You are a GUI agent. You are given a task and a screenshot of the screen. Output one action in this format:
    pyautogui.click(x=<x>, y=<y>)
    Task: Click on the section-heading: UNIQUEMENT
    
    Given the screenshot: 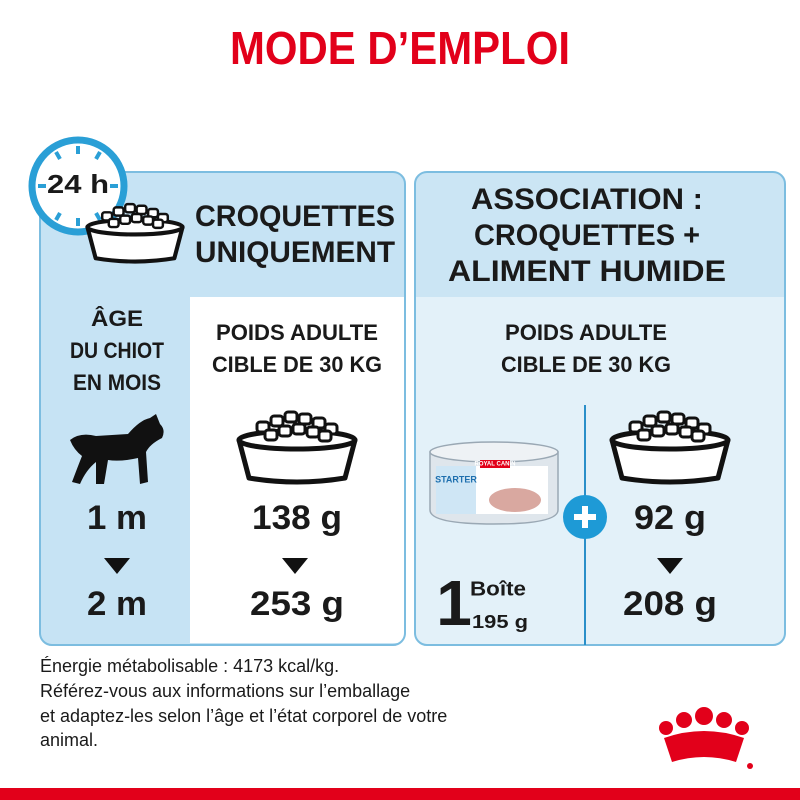 What is the action you would take?
    pyautogui.click(x=295, y=252)
    